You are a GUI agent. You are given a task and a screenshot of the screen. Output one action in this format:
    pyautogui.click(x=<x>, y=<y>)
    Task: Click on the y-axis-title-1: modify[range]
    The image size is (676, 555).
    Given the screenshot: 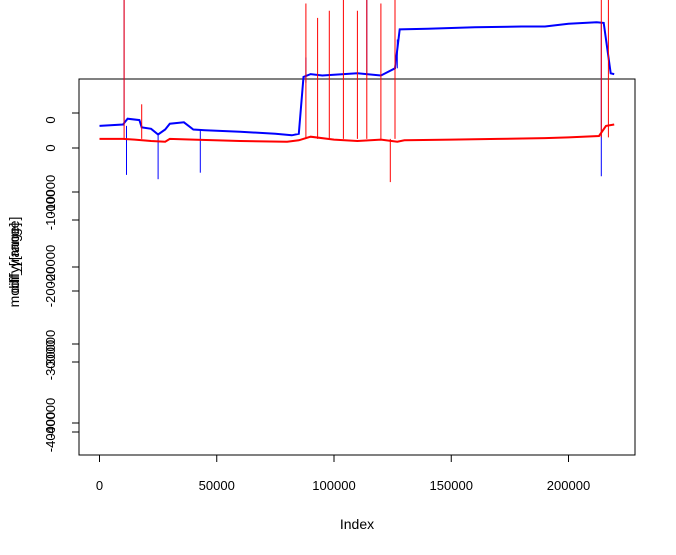 What is the action you would take?
    pyautogui.click(x=14, y=265)
    